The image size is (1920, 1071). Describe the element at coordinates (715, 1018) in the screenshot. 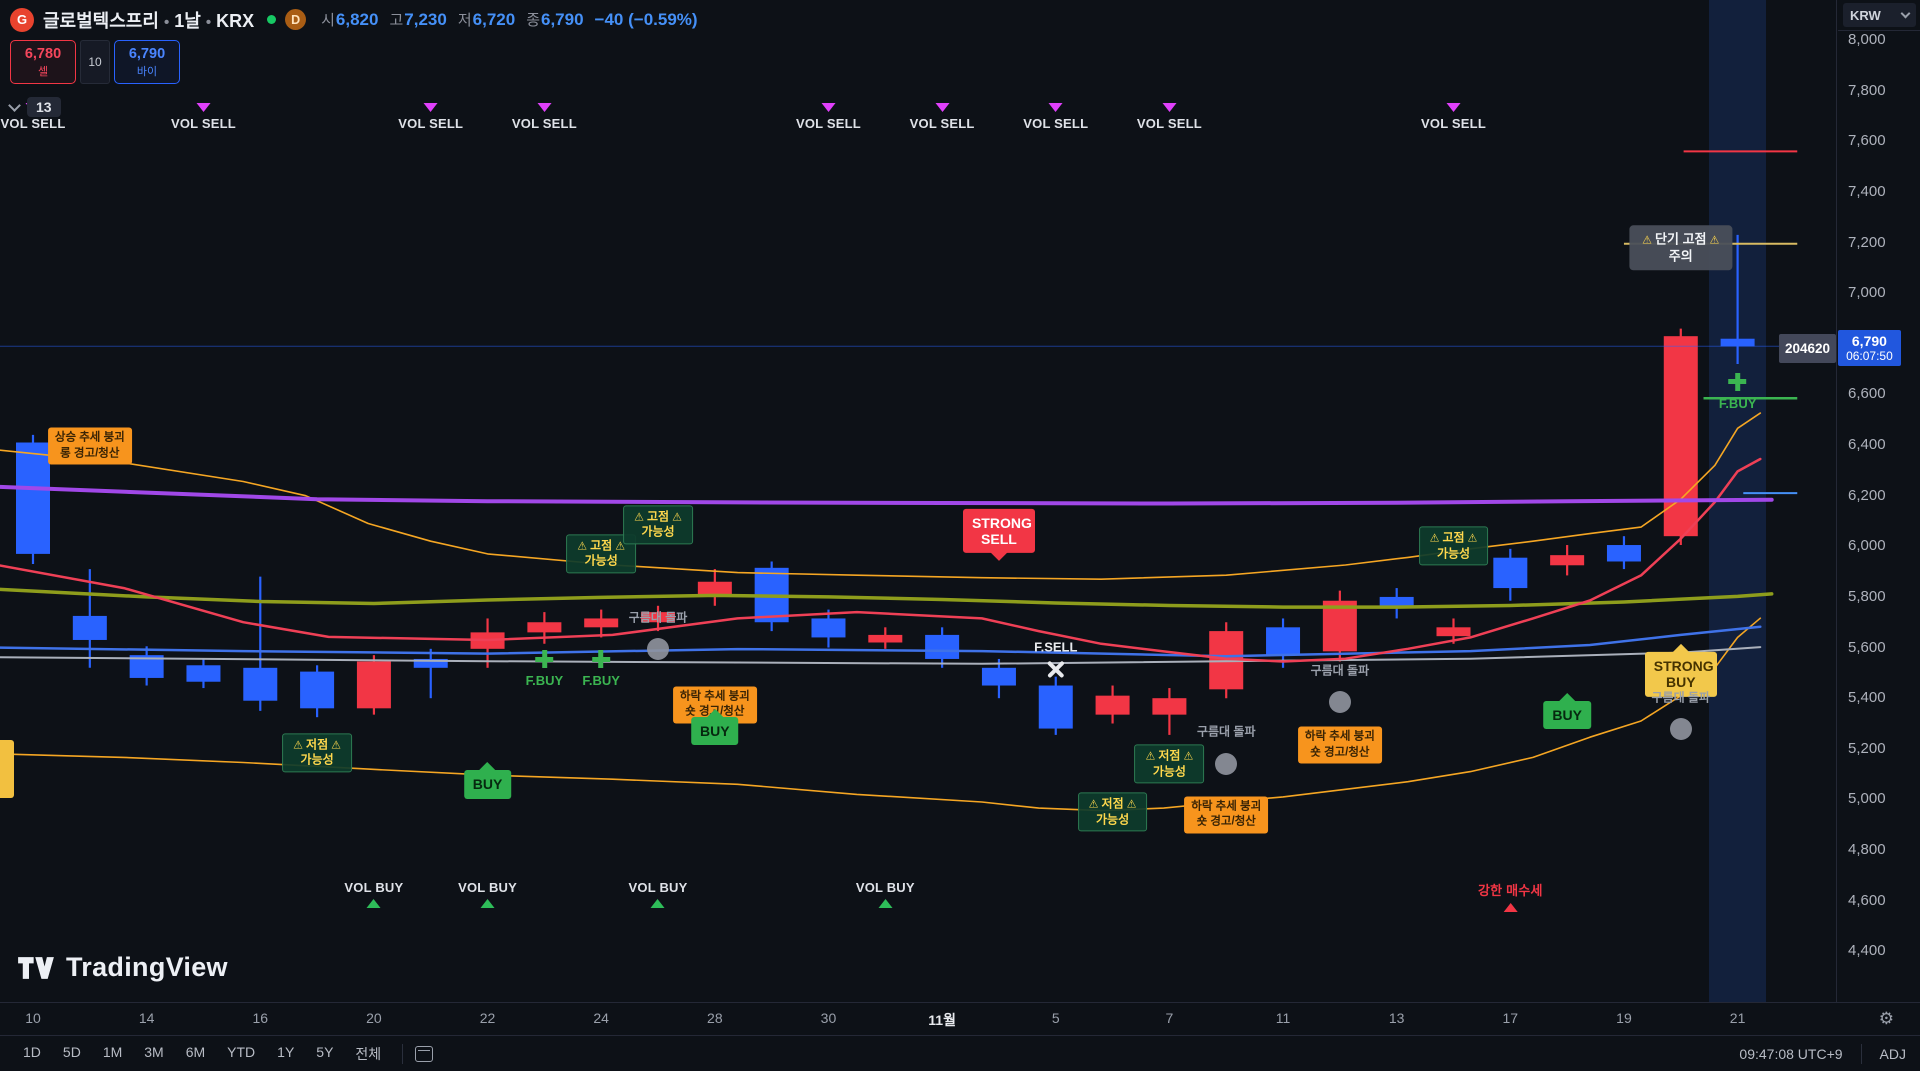

I see `time-tick-label: 28` at that location.